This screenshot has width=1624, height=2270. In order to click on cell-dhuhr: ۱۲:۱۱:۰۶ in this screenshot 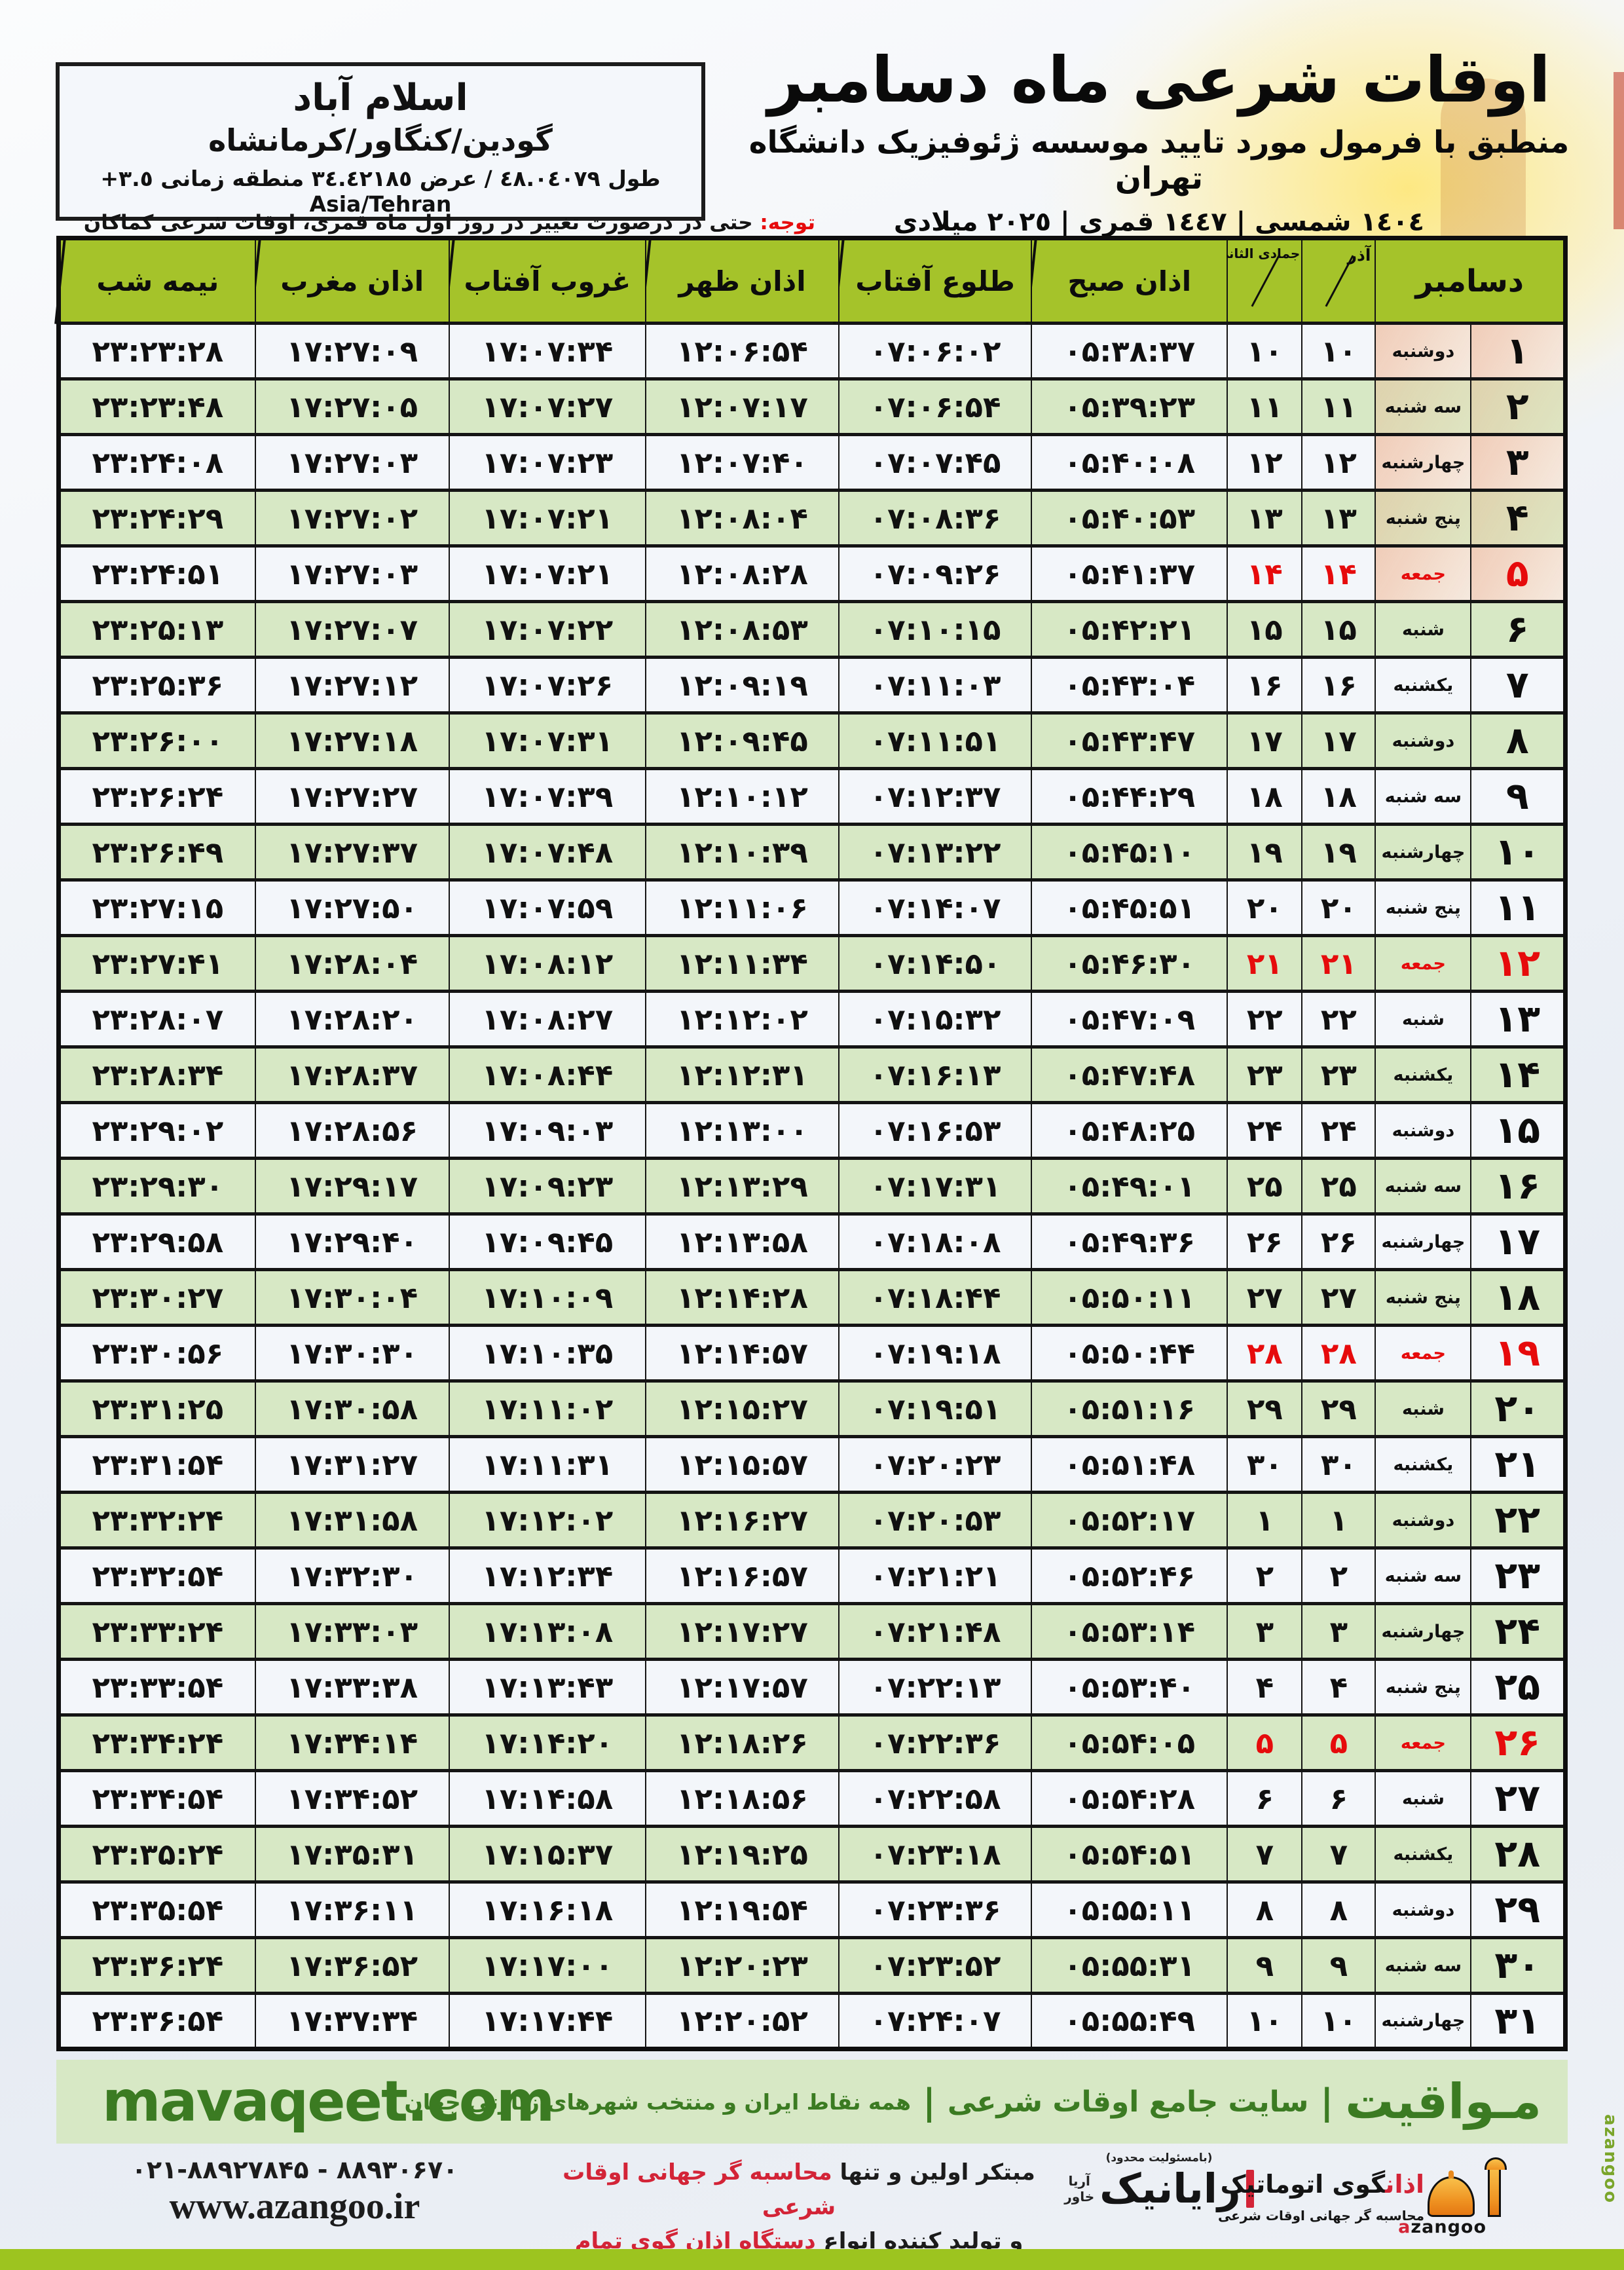, I will do `click(742, 907)`.